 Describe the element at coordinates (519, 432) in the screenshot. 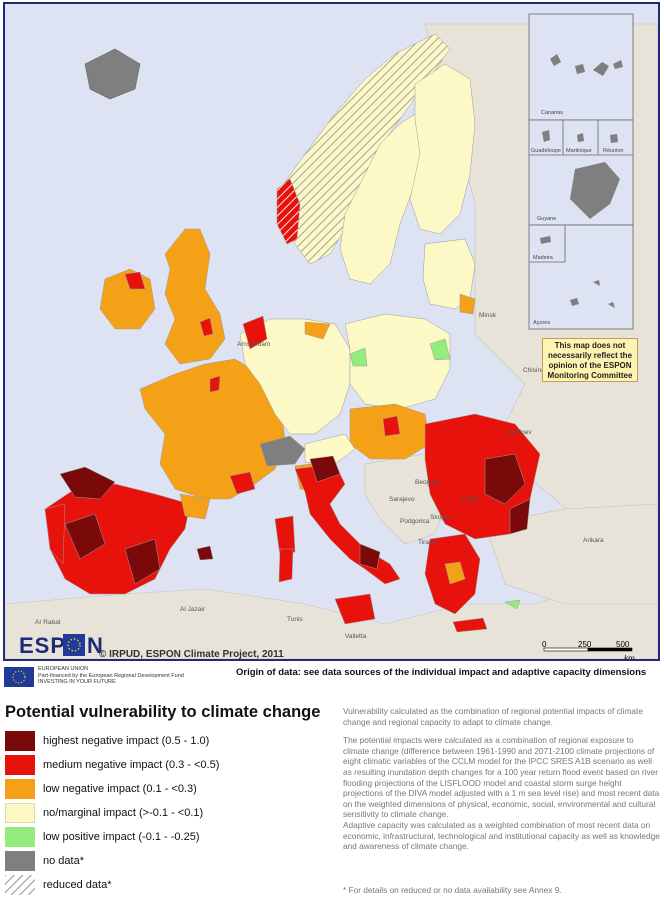

I see `city-label-kishinev: Kishinev` at that location.